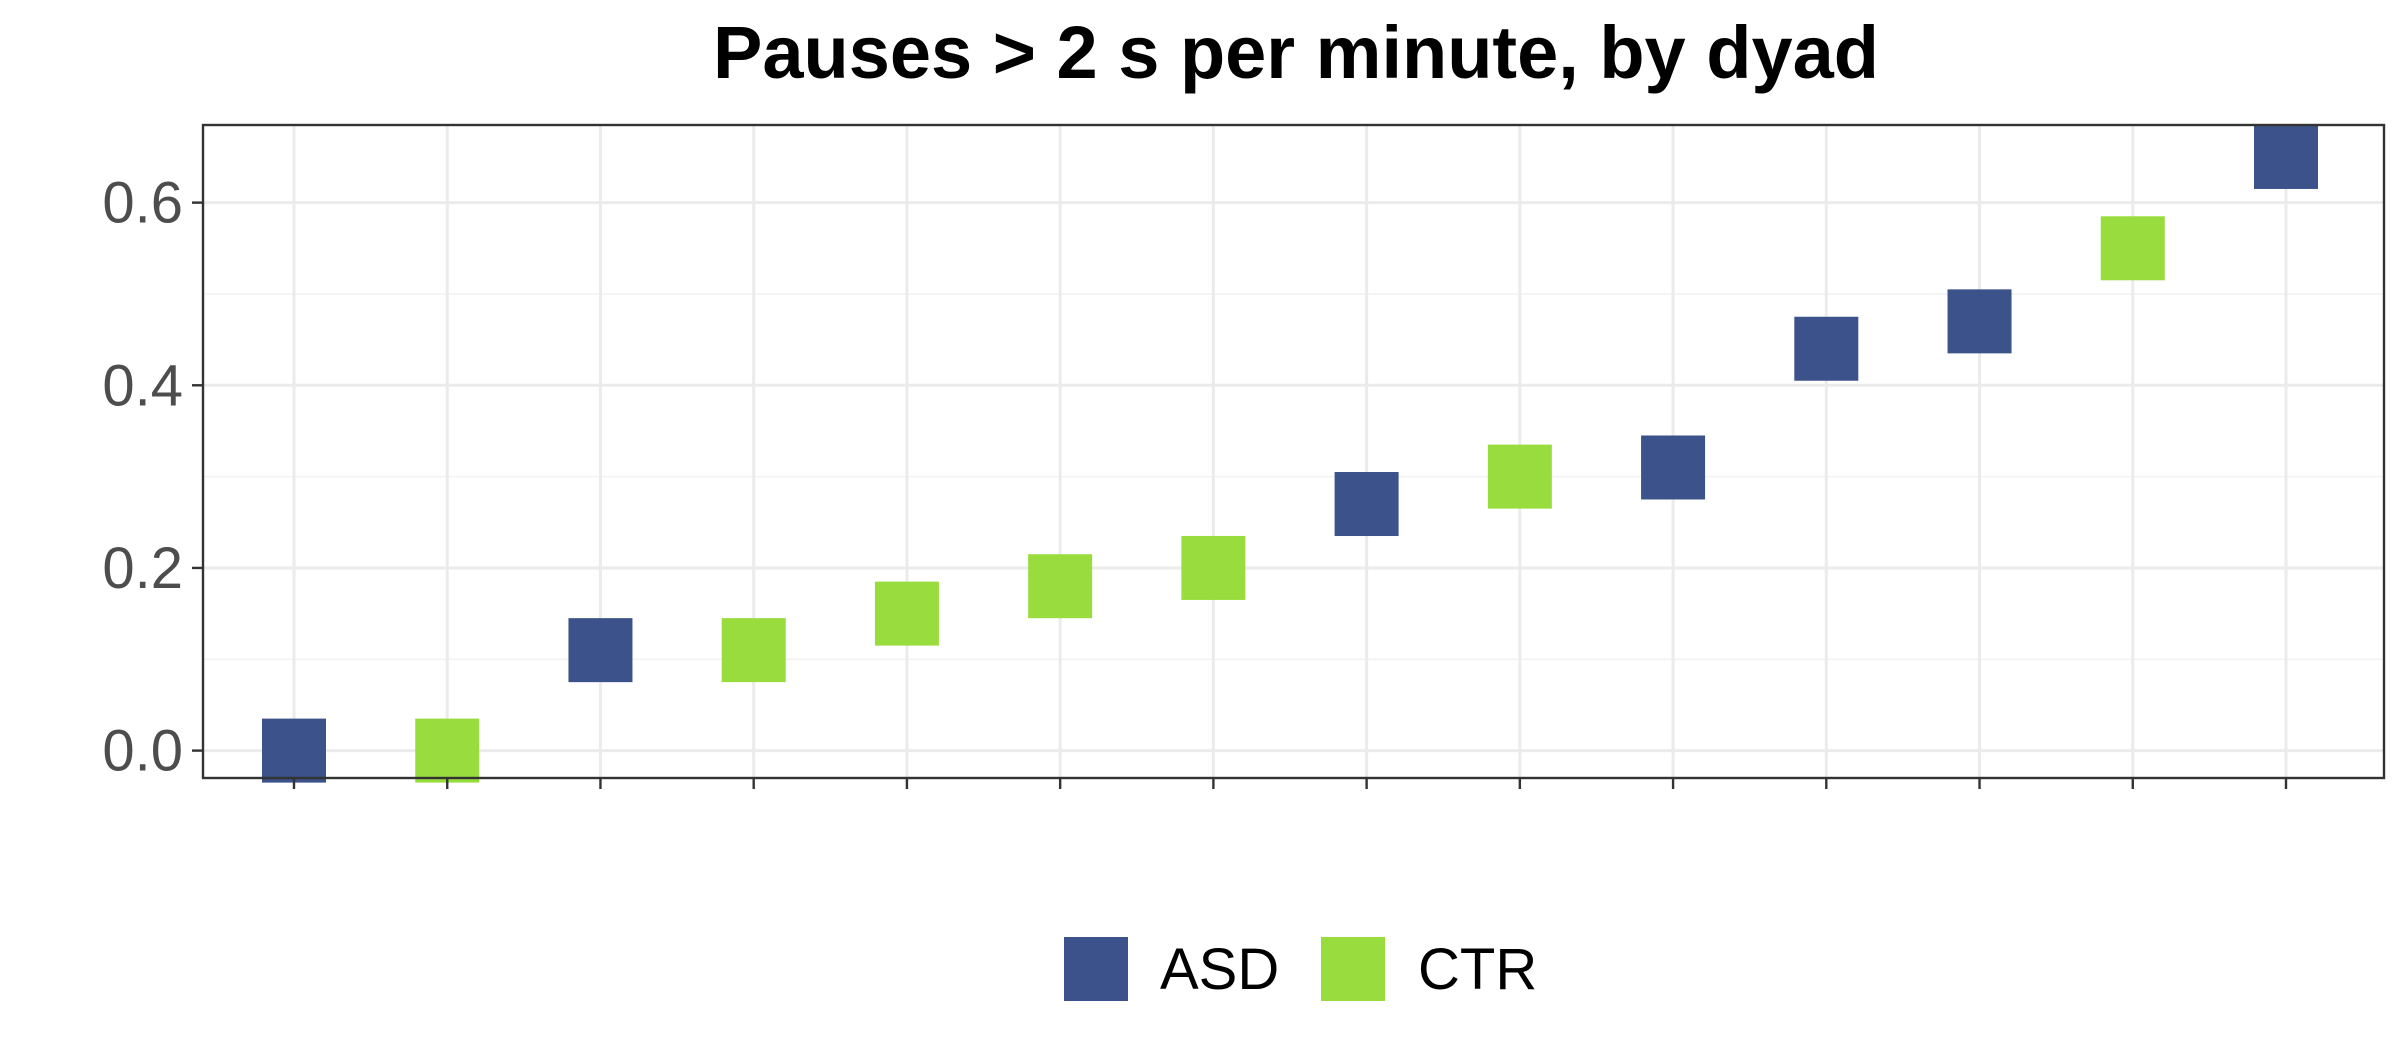 The width and height of the screenshot is (2400, 1056). What do you see at coordinates (1296, 52) in the screenshot?
I see `chart-title: Pauses > 2 s per minute, by dyad` at bounding box center [1296, 52].